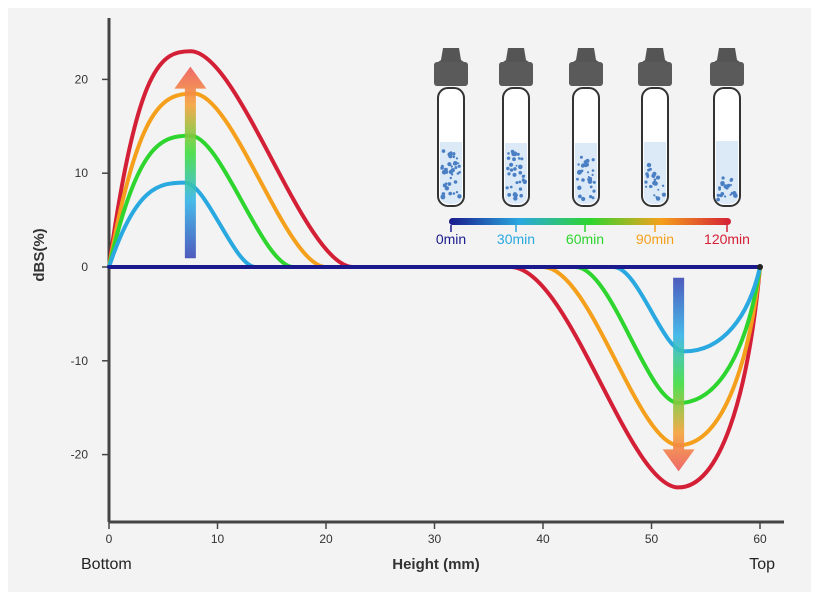 Image resolution: width=815 pixels, height=604 pixels. Describe the element at coordinates (655, 239) in the screenshot. I see `time-label-90min: 90min` at that location.